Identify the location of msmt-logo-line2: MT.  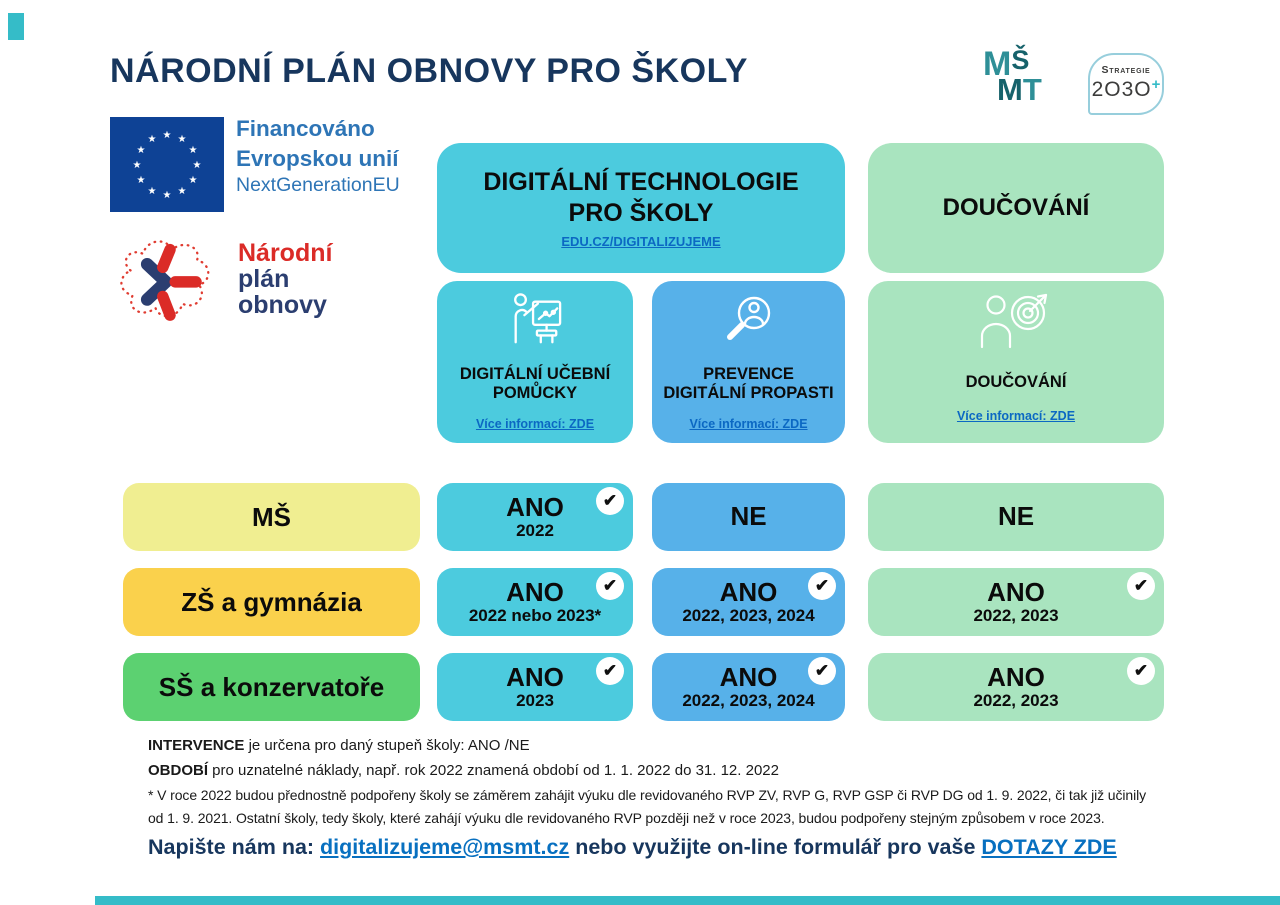
(1019, 89).